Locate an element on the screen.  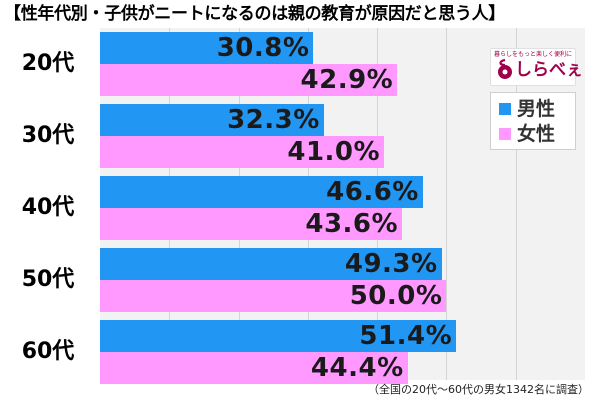
legend-swatch-male is located at coordinates (505, 109).